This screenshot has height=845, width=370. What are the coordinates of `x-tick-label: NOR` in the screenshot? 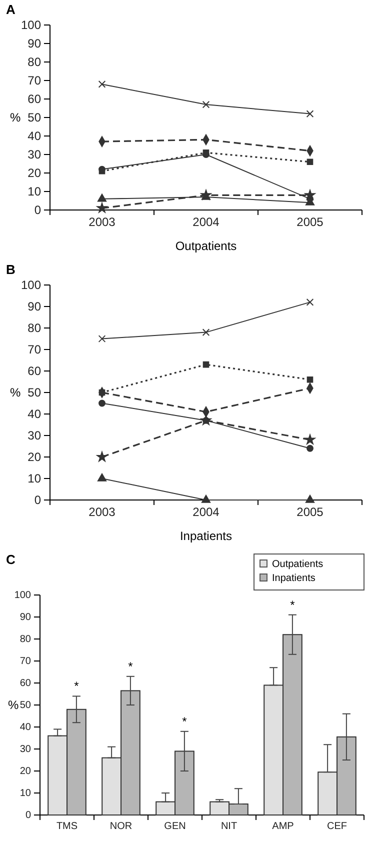 It's located at (121, 826).